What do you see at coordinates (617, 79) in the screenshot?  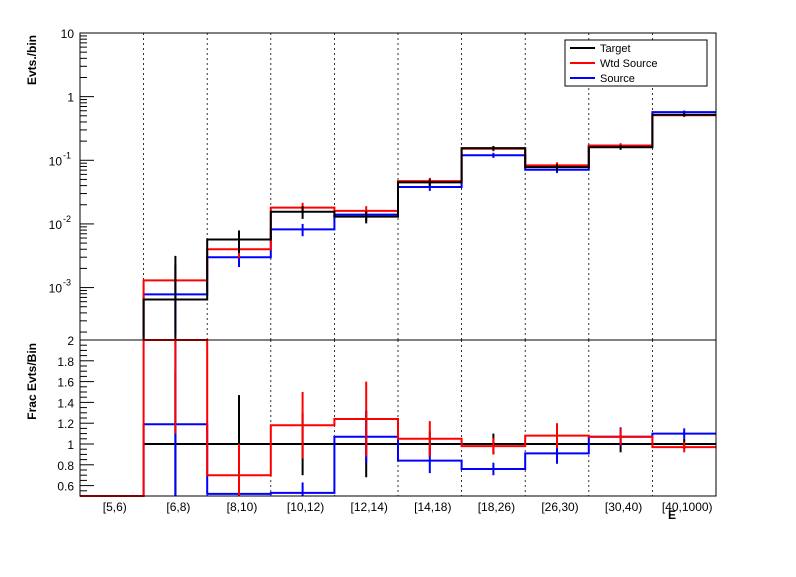 I see `legend-label: Source` at bounding box center [617, 79].